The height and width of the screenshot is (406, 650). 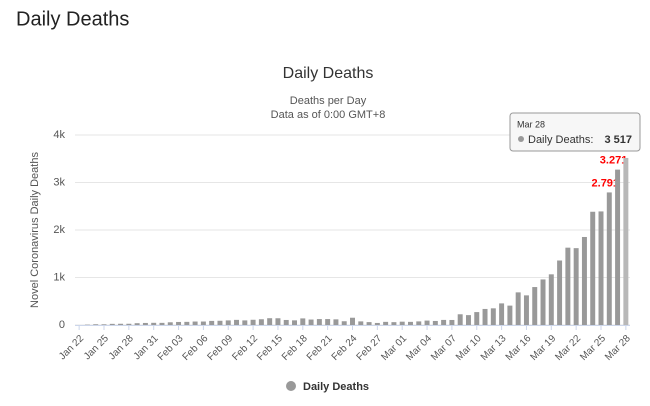 I want to click on x-tick-label: Mar 19, so click(x=544, y=348).